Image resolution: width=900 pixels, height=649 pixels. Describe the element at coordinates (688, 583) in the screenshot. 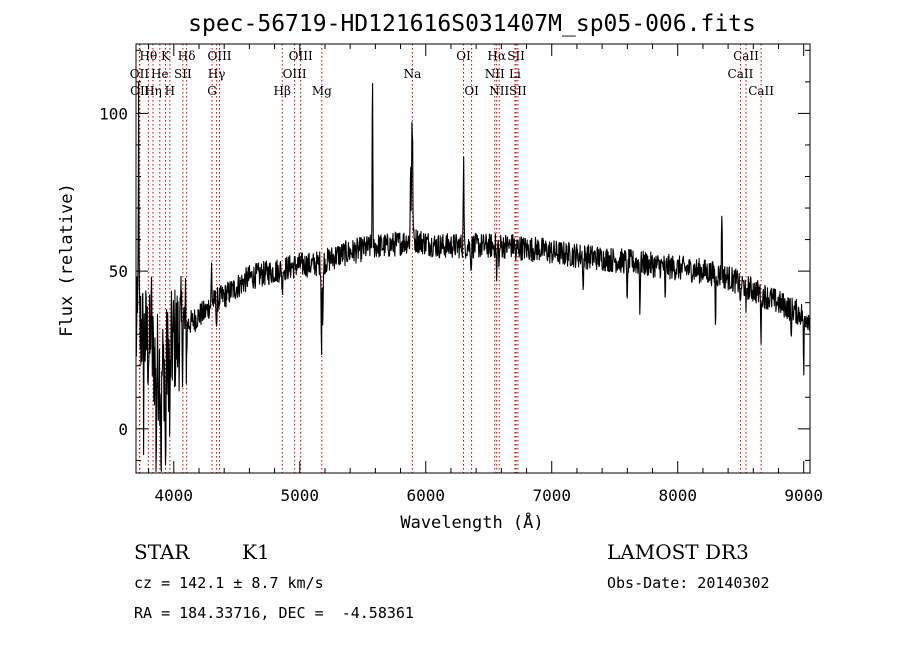

I see `observation-date: Obs-Date: 20140302` at that location.